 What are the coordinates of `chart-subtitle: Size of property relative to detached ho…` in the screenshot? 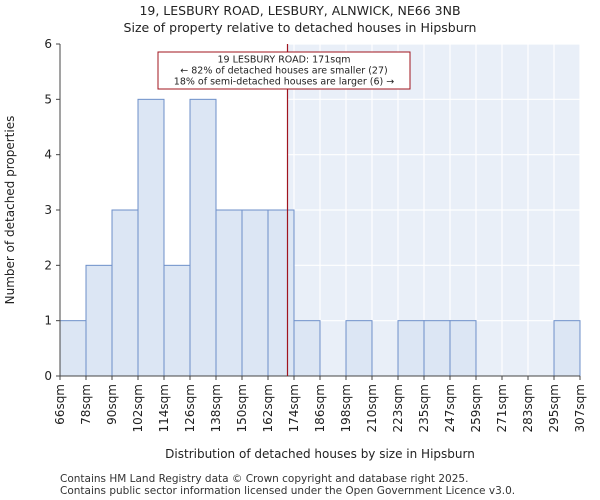 It's located at (300, 27).